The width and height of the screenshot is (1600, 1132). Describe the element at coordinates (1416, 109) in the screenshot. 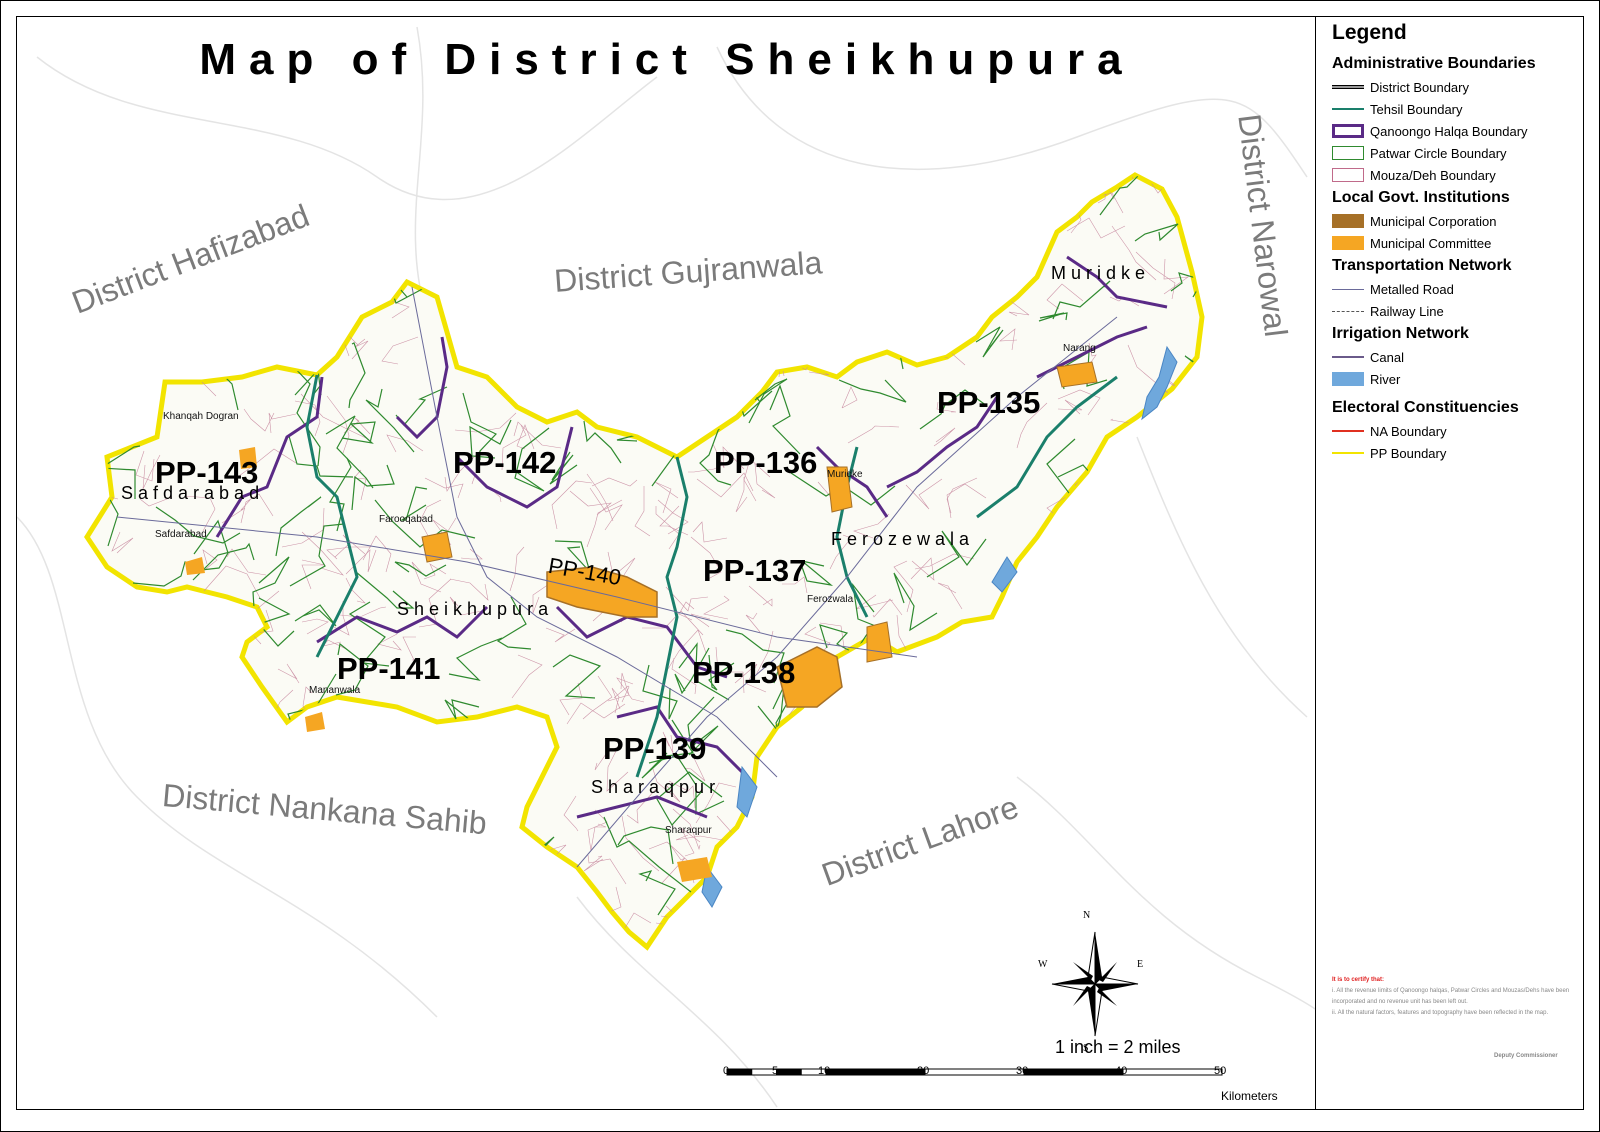

I see `legend-tehsil-label: Tehsil Boundary` at that location.